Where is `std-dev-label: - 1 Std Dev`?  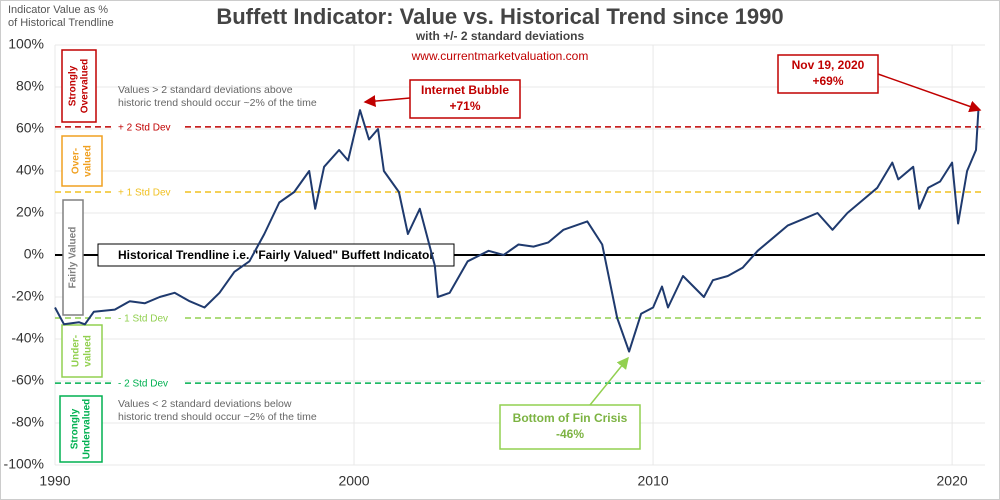 std-dev-label: - 1 Std Dev is located at coordinates (143, 319).